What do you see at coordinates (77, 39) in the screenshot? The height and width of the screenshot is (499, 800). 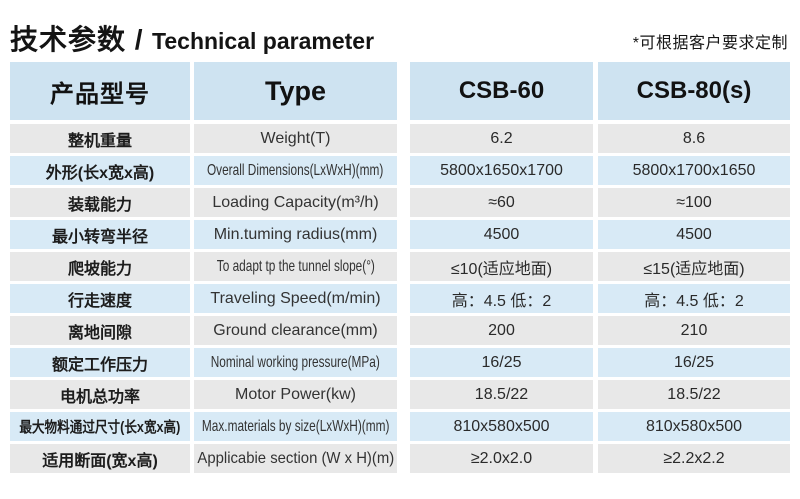 I see `page-title-cn: 技术参数 /` at bounding box center [77, 39].